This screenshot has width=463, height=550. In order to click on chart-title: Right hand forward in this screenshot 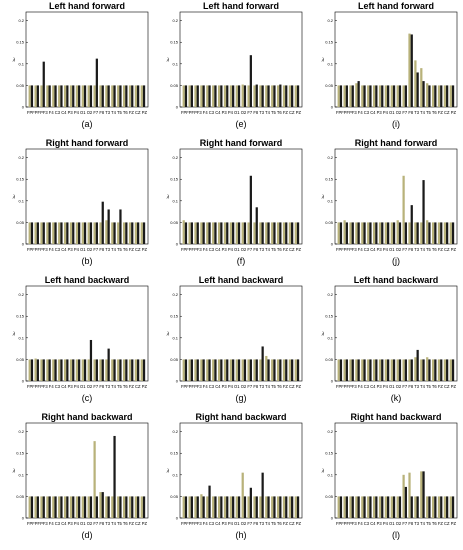, I will do `click(241, 143)`.